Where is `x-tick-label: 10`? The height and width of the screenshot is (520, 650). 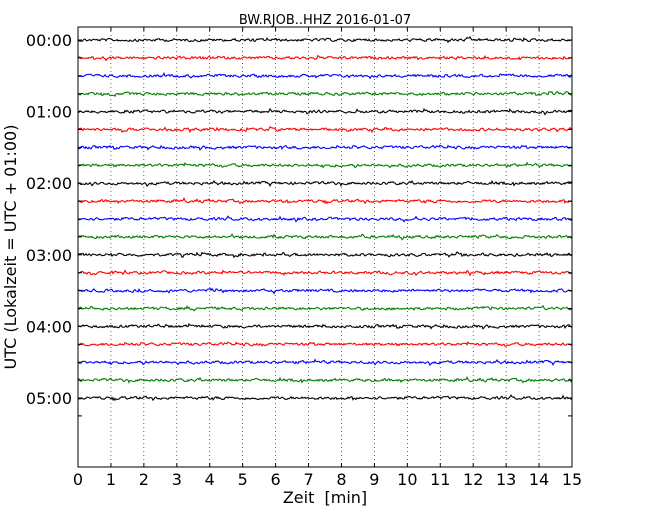
x-tick-label: 10 is located at coordinates (407, 479).